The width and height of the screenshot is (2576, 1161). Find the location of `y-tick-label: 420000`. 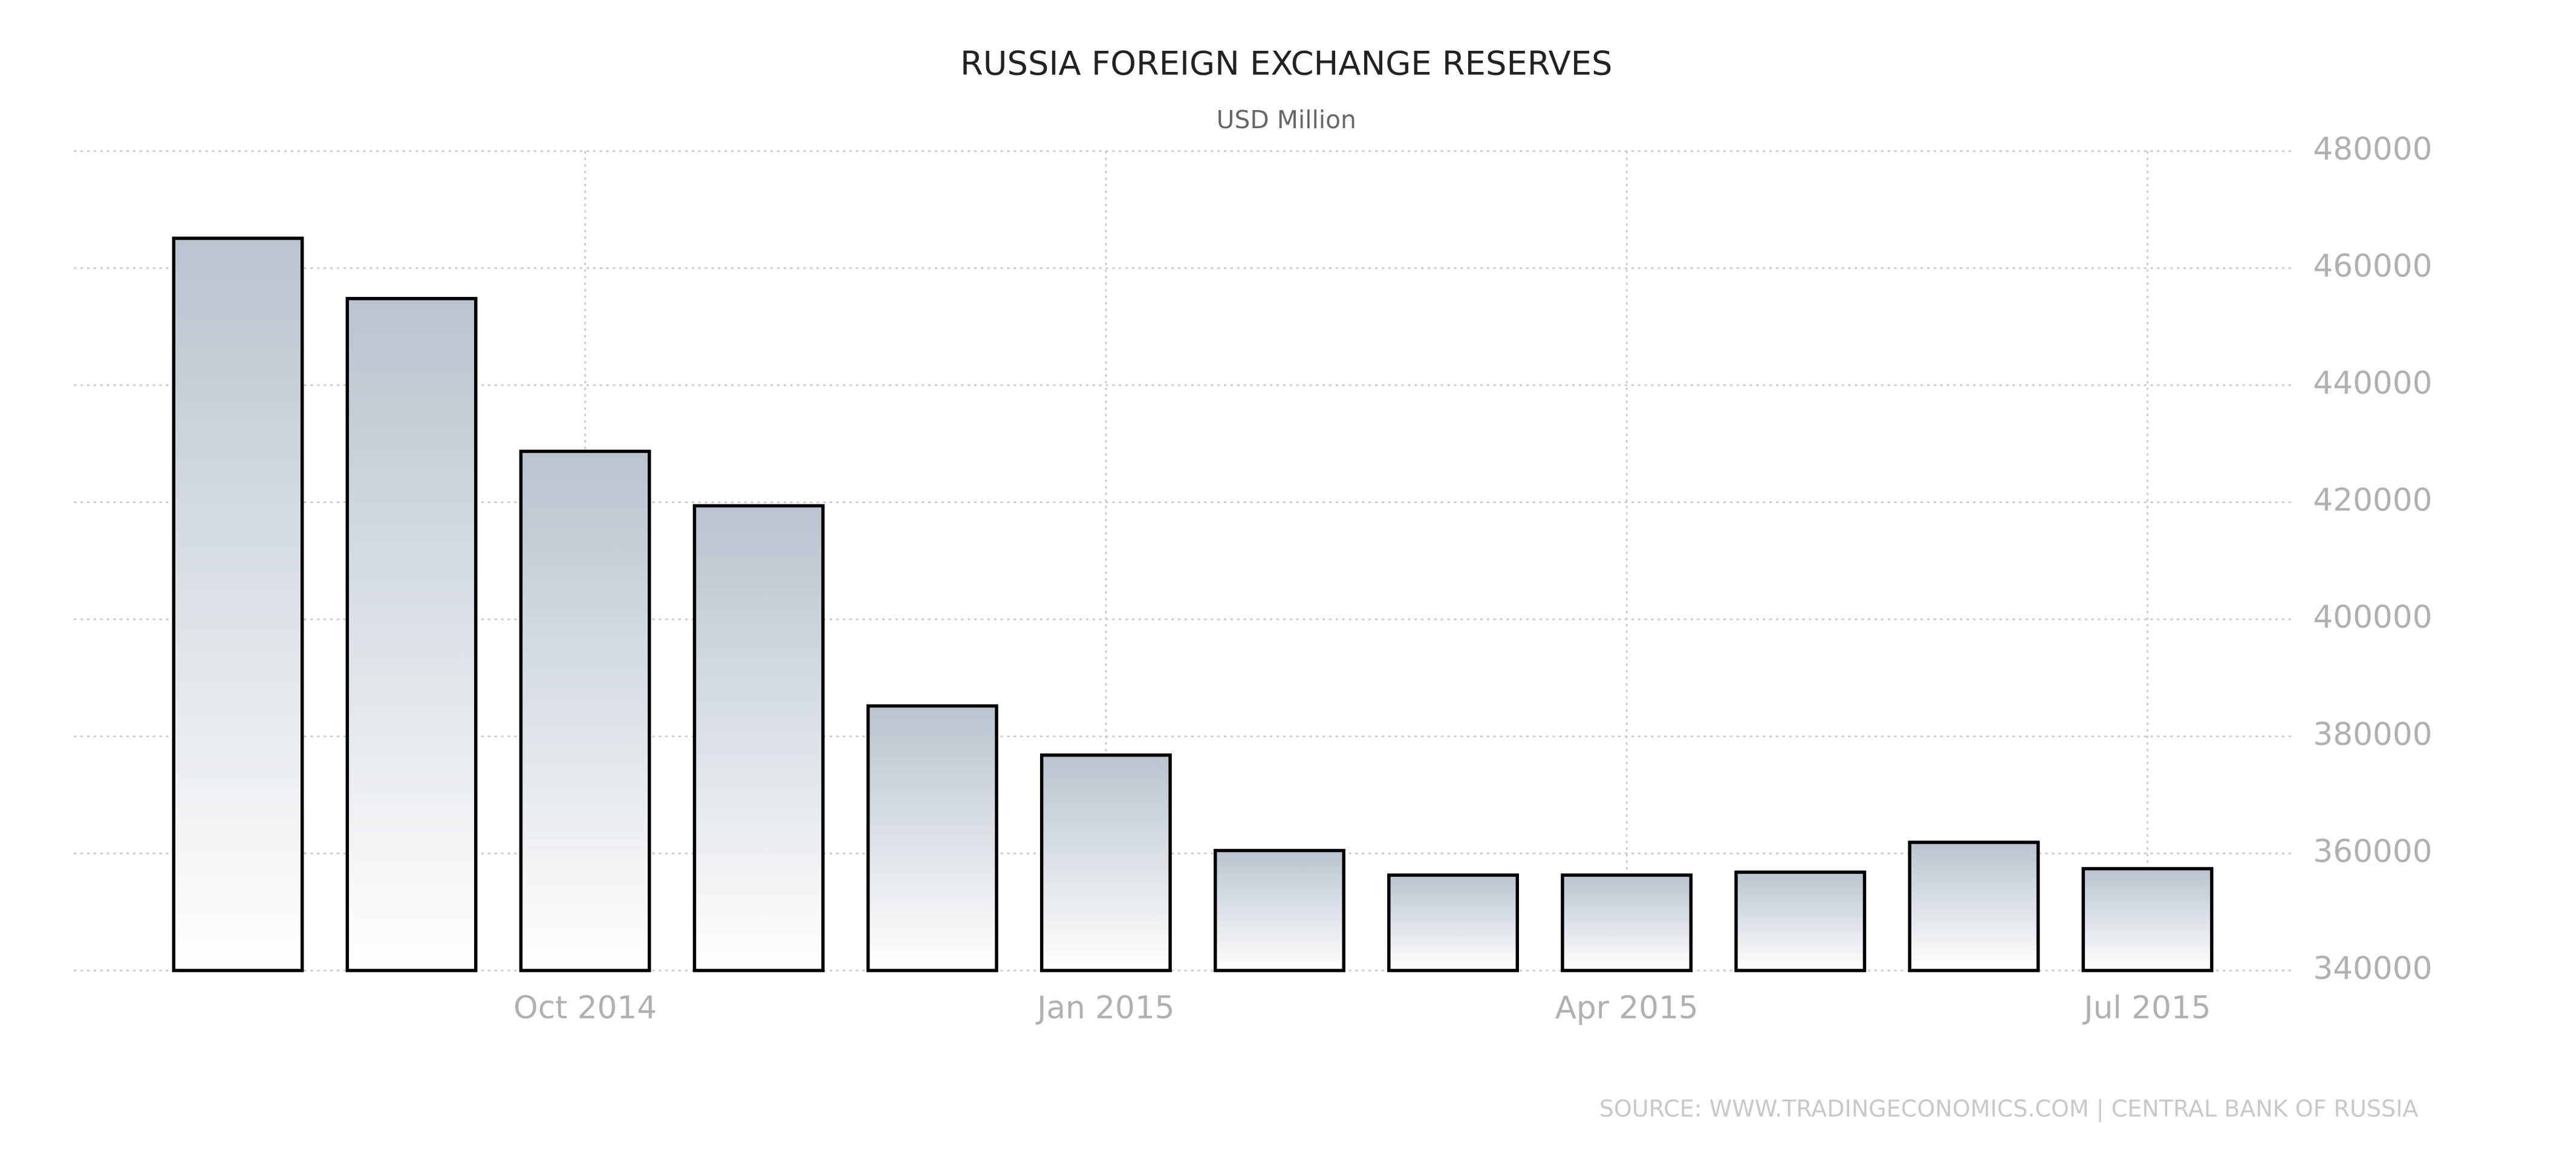

y-tick-label: 420000 is located at coordinates (2372, 501).